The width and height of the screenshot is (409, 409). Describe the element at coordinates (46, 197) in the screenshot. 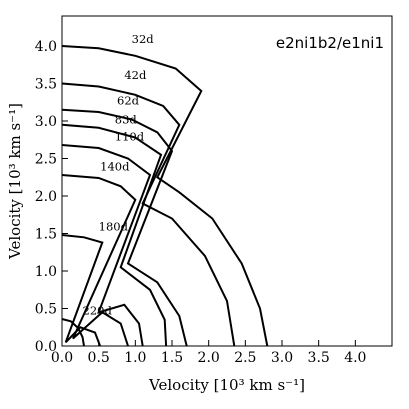

I see `y-tick-label: 2.0` at that location.